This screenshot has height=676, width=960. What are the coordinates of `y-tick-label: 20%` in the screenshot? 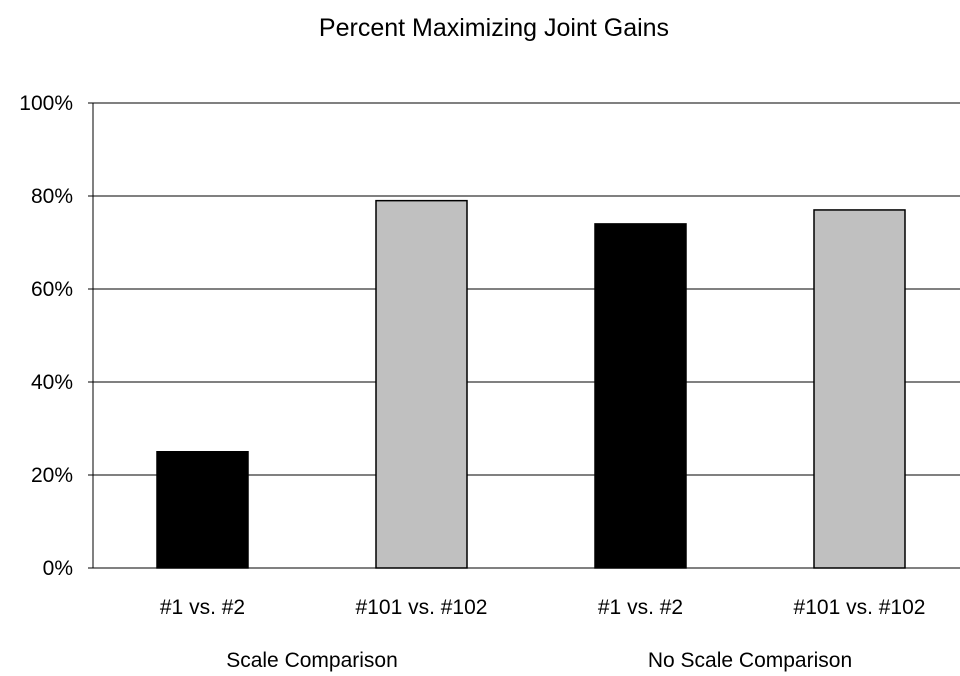 It's located at (52, 475).